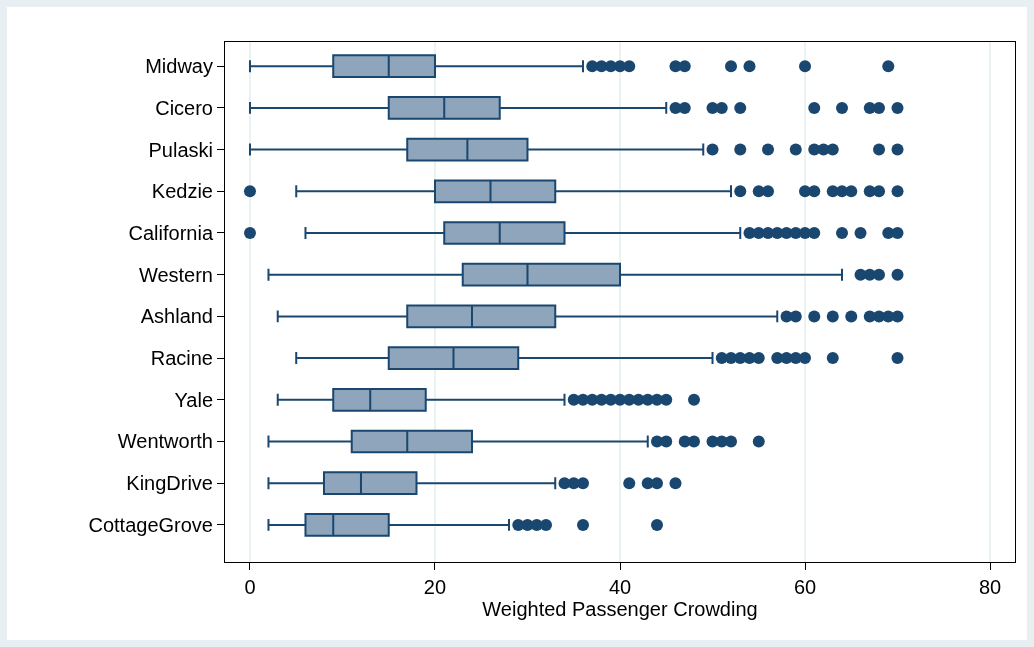 The width and height of the screenshot is (1034, 647). What do you see at coordinates (620, 609) in the screenshot?
I see `x-axis-title: Weighted Passenger Crowding` at bounding box center [620, 609].